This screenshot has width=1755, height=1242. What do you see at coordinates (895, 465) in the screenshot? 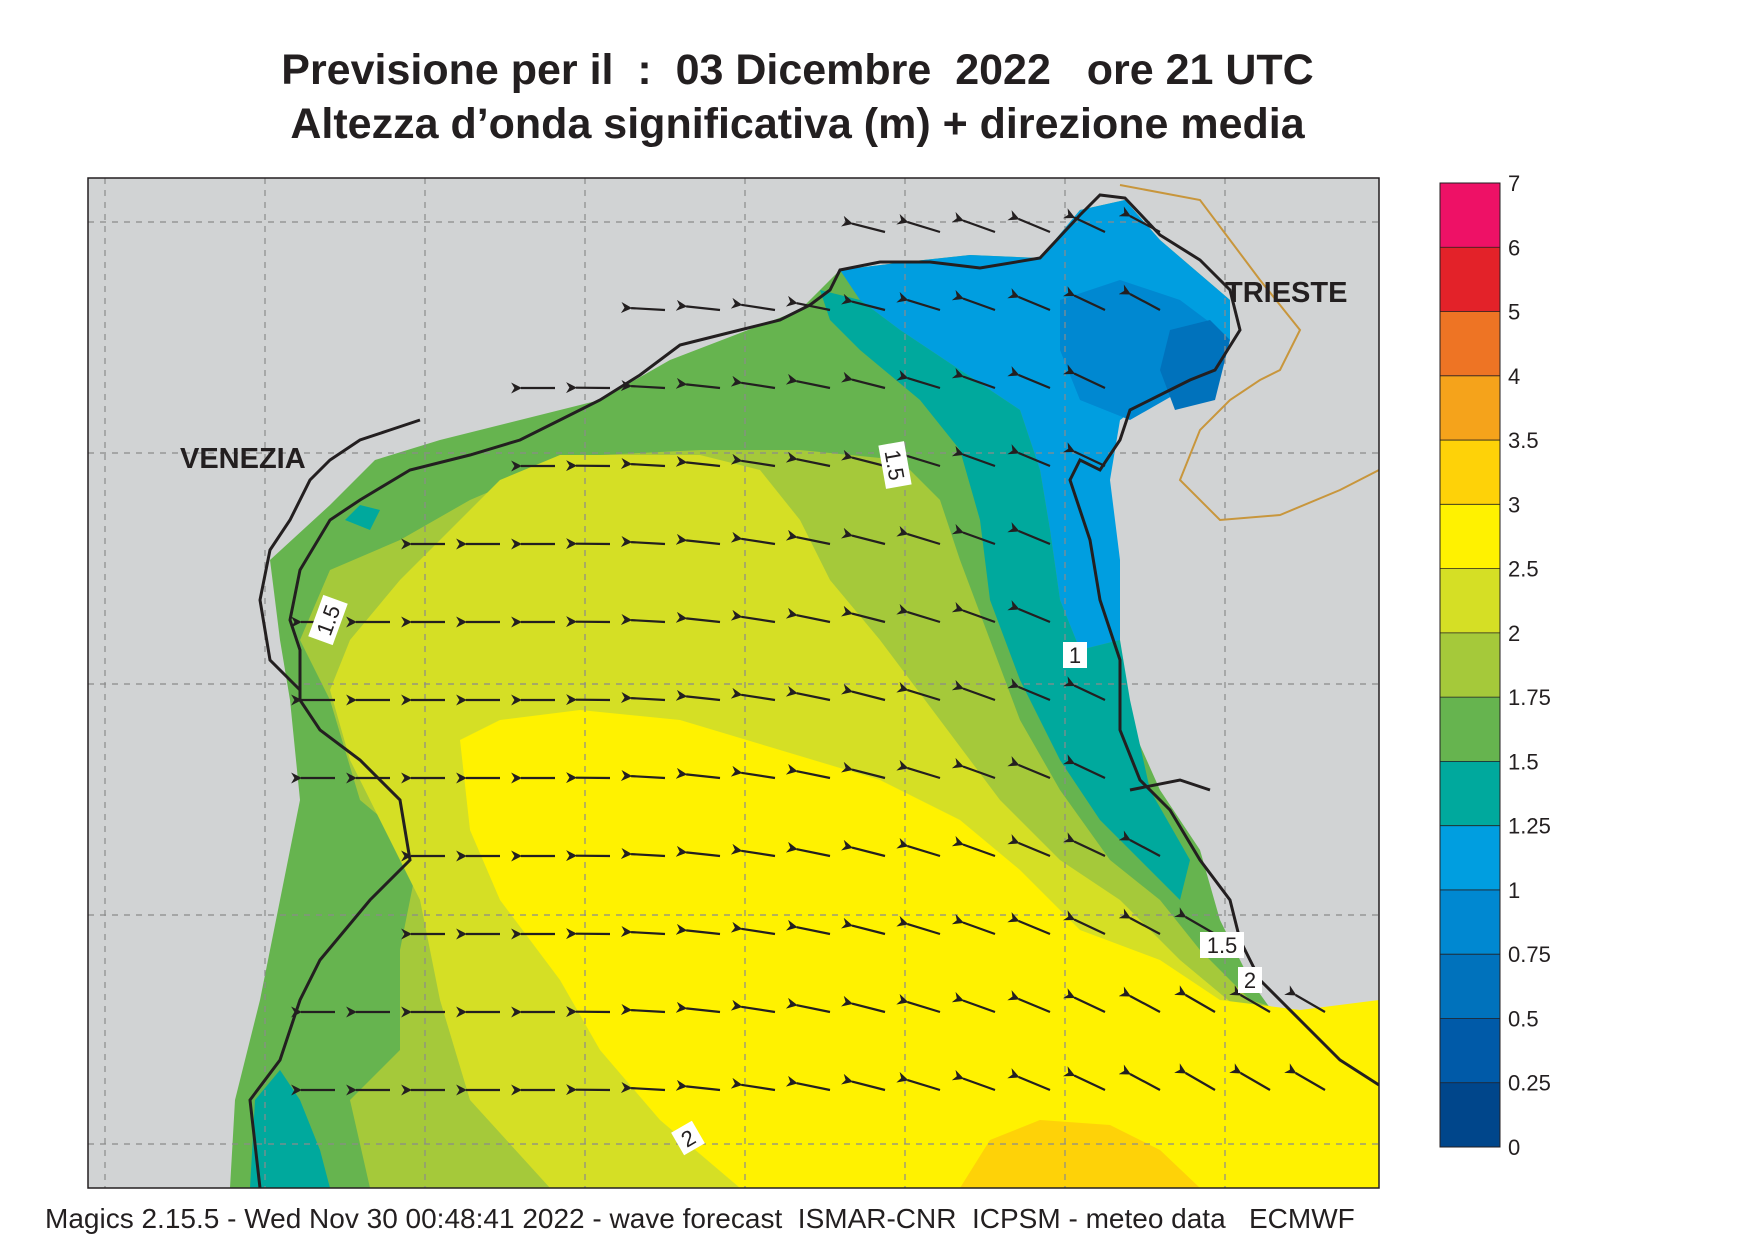
I see `contour-label: 1.5` at bounding box center [895, 465].